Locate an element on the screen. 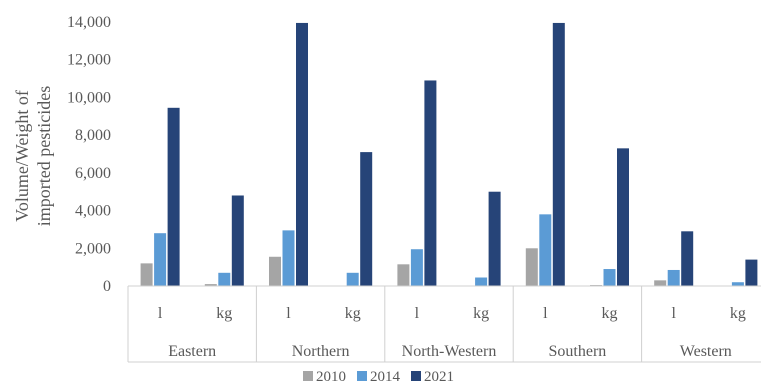  y-axis-ticks: 0 2,000 4,000 6,000 8,000 10,000 12,000 14,000 is located at coordinates (89, 154).